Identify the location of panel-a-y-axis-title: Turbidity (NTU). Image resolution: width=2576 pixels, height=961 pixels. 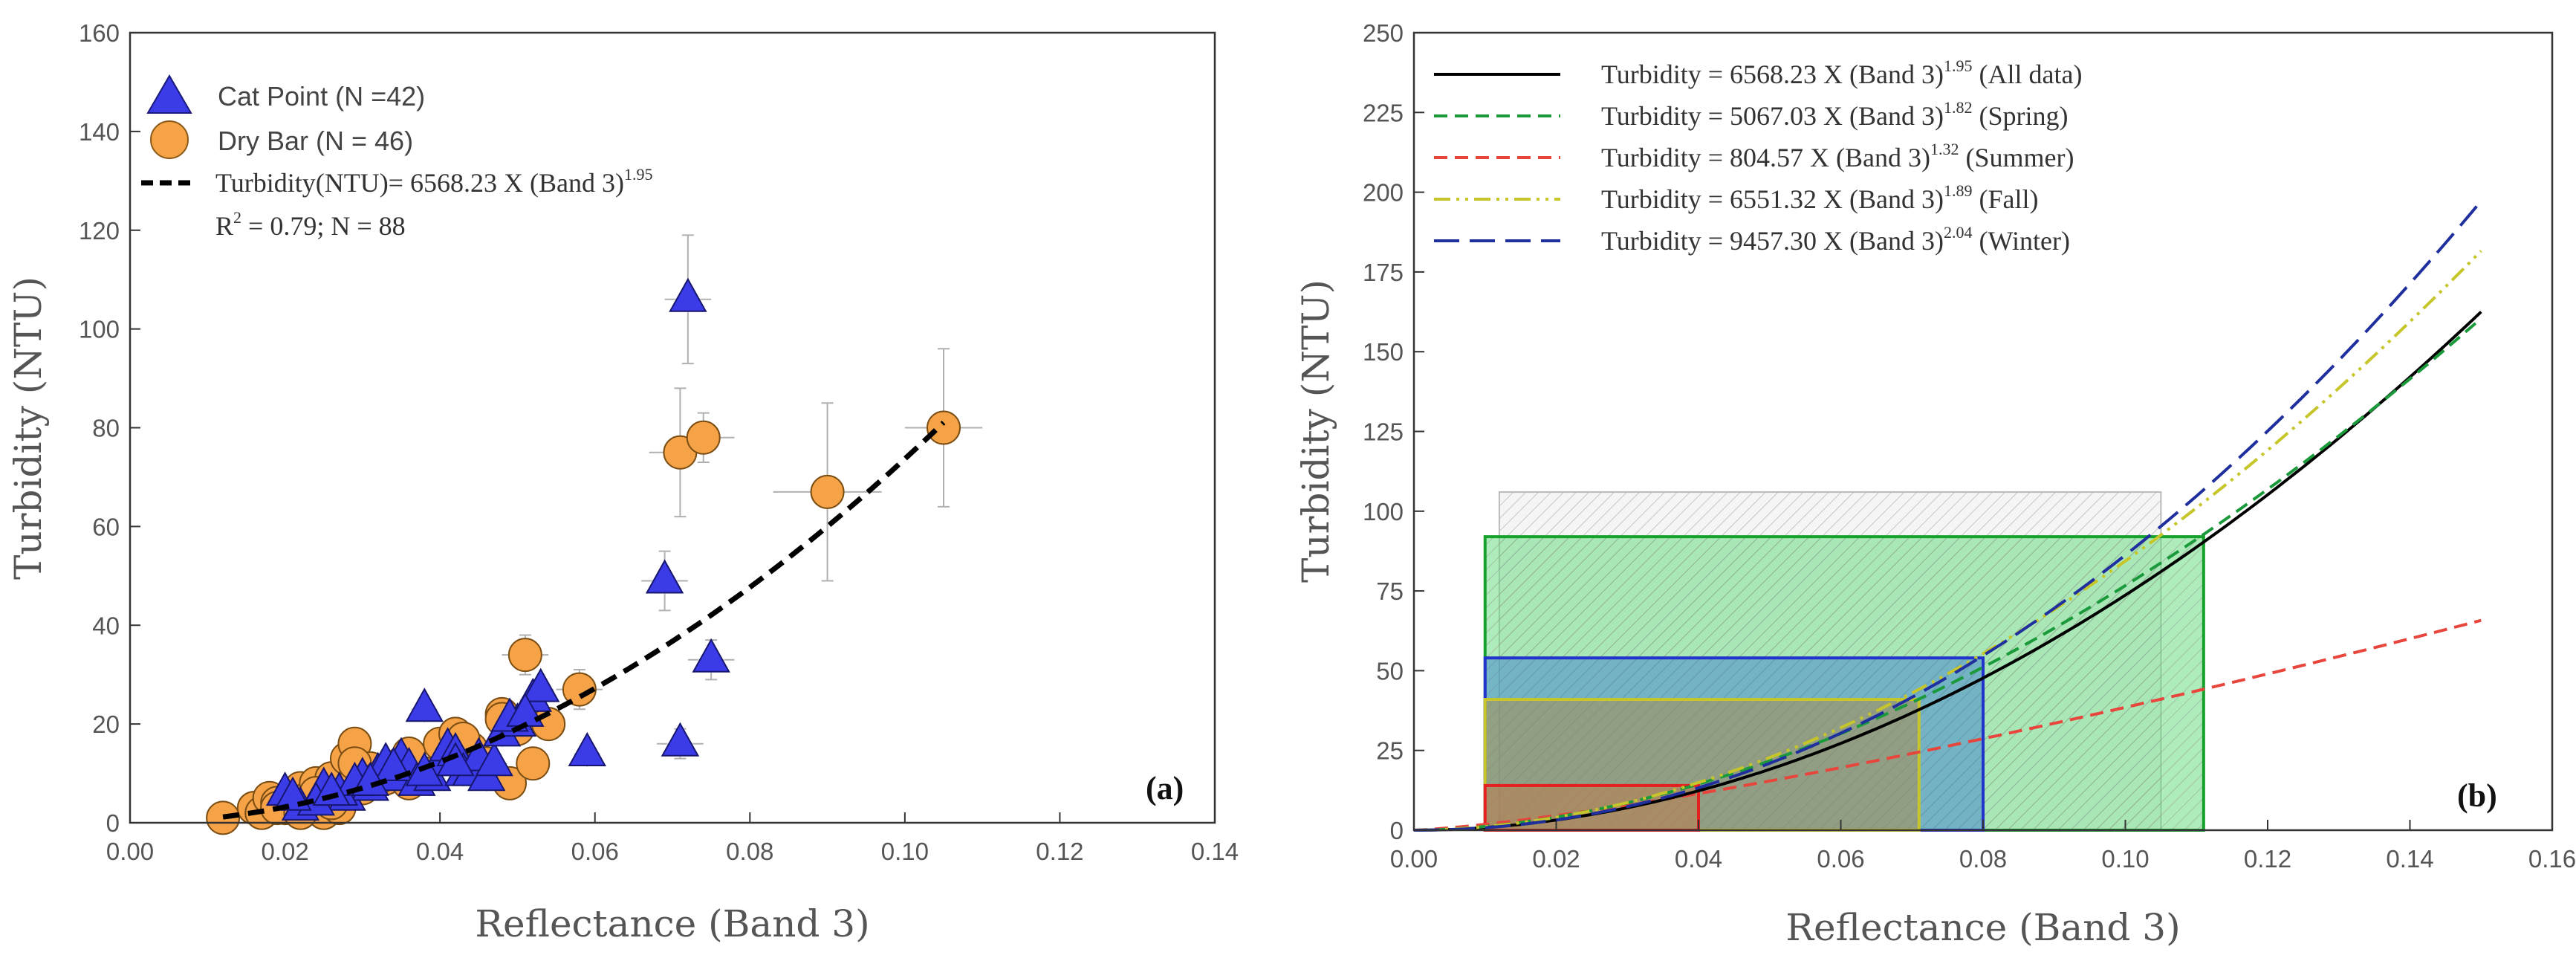
(28, 428).